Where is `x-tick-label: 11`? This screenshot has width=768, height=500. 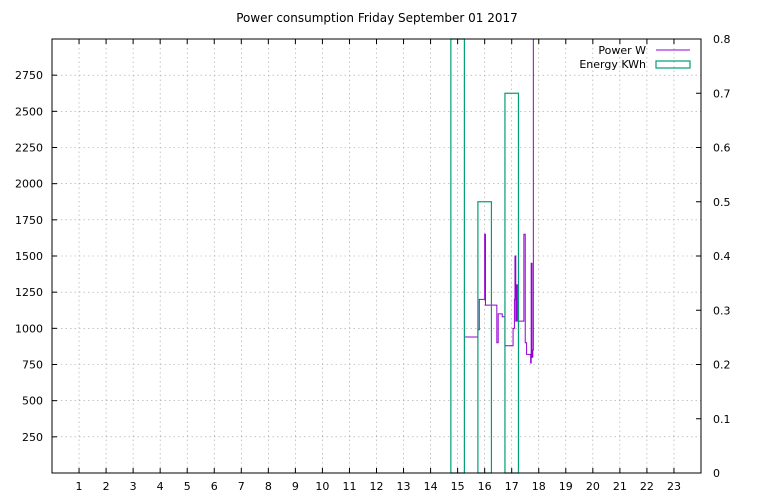
x-tick-label: 11 is located at coordinates (349, 486).